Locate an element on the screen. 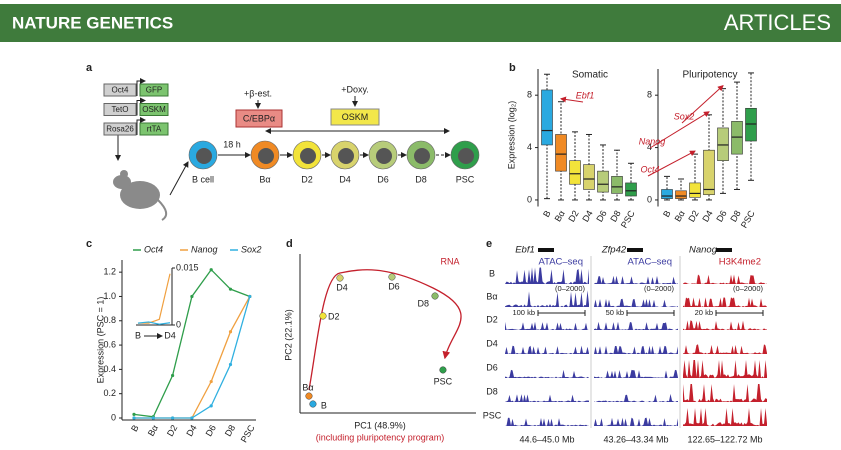 This screenshot has height=450, width=841. scale-label: 100 kb is located at coordinates (523, 312).